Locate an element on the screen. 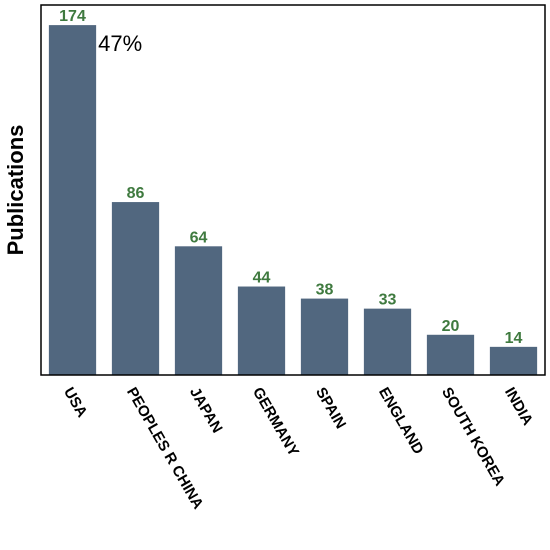  value-label-peoples-r-china: 86 is located at coordinates (136, 193).